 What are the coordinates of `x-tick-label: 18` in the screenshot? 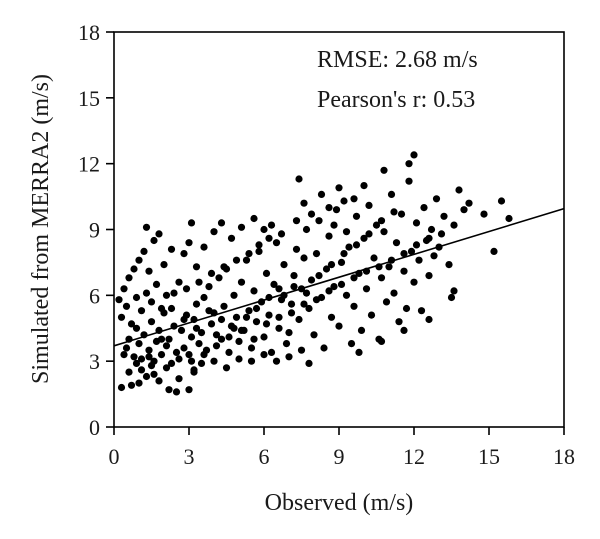 It's located at (564, 456).